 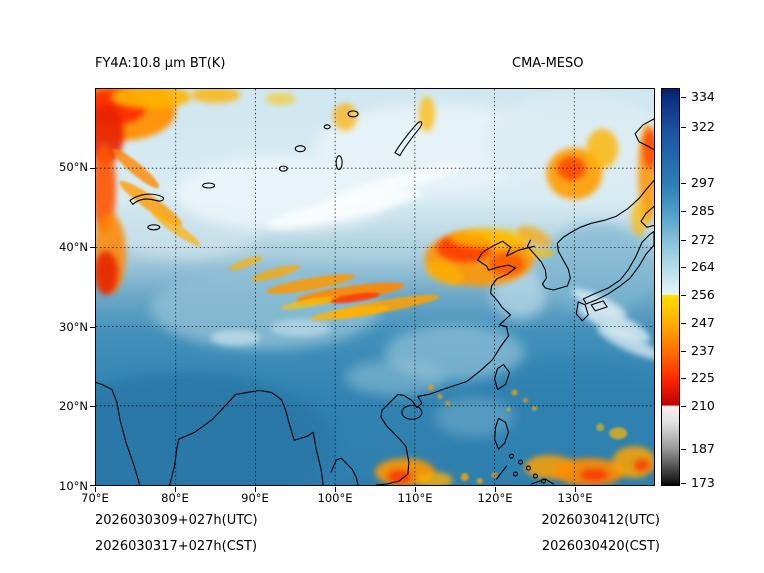 I want to click on colorbar-tick-label-297: 297, so click(x=703, y=182).